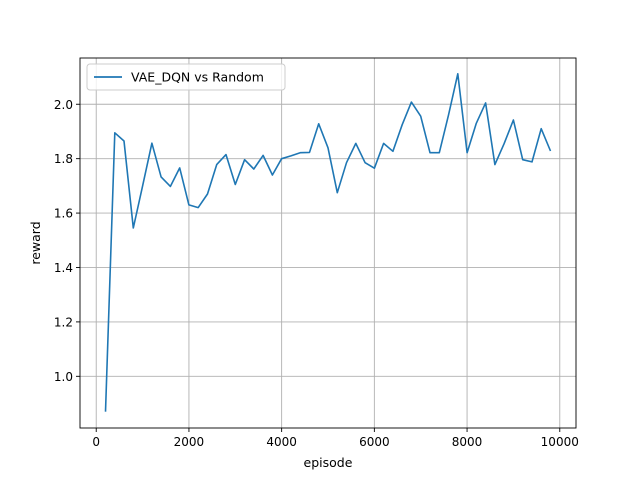 Image resolution: width=640 pixels, height=480 pixels. What do you see at coordinates (560, 442) in the screenshot?
I see `x-tick-label: 10000` at bounding box center [560, 442].